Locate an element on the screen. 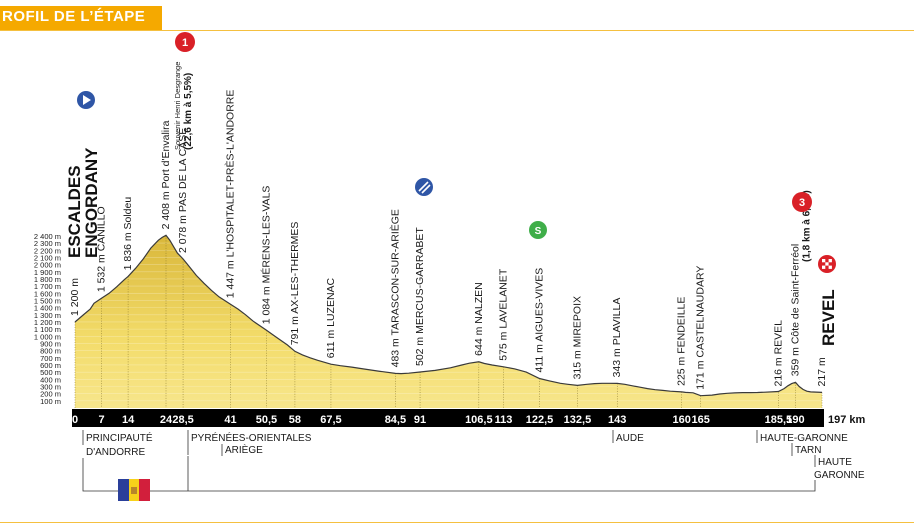  y-tick-label: 1 200 m is located at coordinates (47, 322).